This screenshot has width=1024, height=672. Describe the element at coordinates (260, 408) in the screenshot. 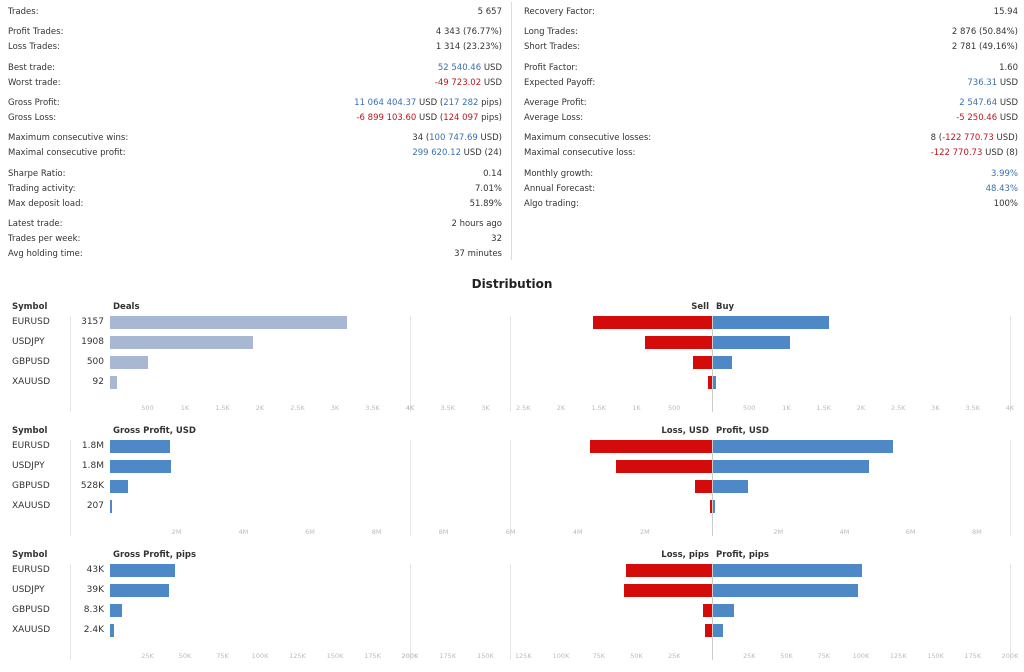

I see `left-tick-label: 2K` at that location.